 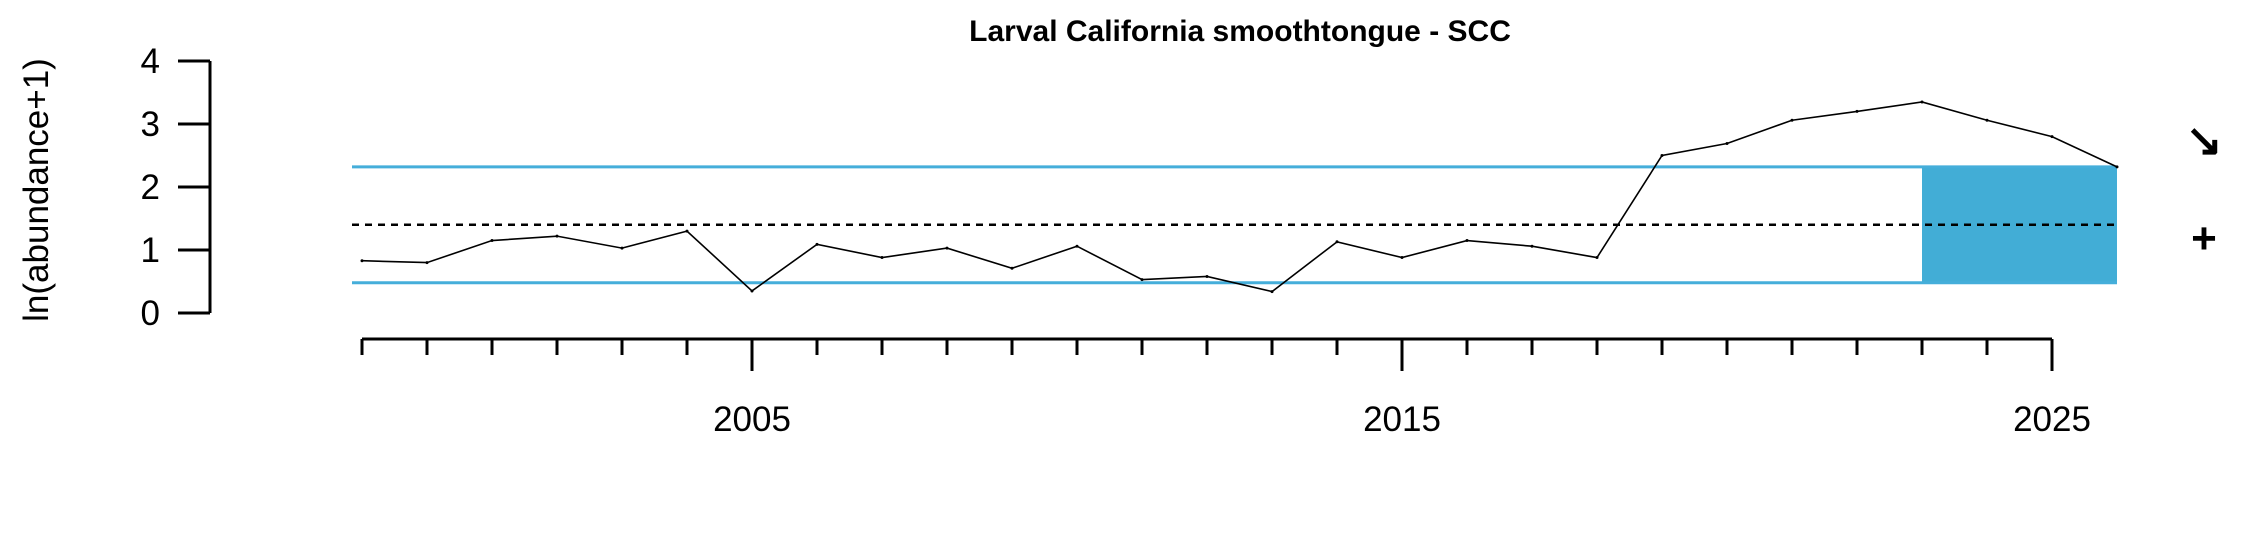 I want to click on mean-plus-symbol: +, so click(x=2204, y=238).